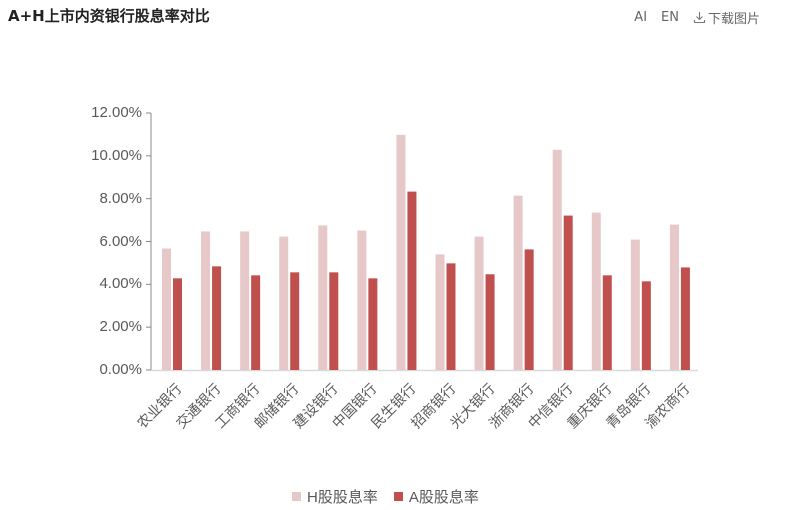 The height and width of the screenshot is (510, 796). I want to click on chart-legend: H股股息率 A股股息率, so click(385, 496).